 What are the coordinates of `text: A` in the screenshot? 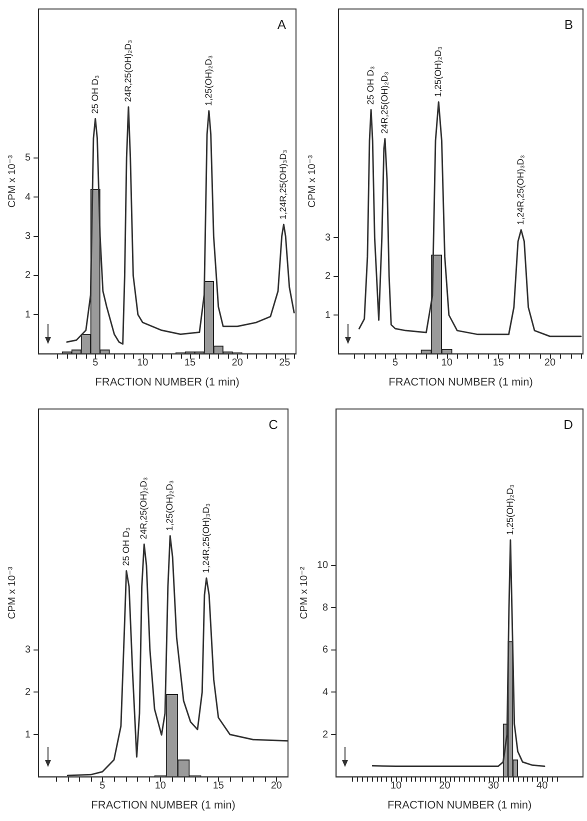 It's located at (281, 24).